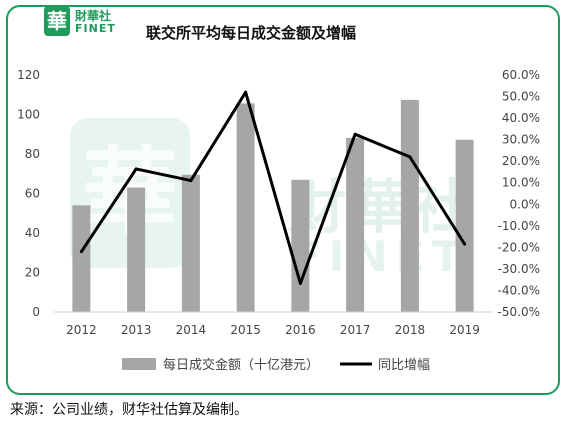 The image size is (568, 427). I want to click on y-right-tick-label: -40.0%, so click(519, 290).